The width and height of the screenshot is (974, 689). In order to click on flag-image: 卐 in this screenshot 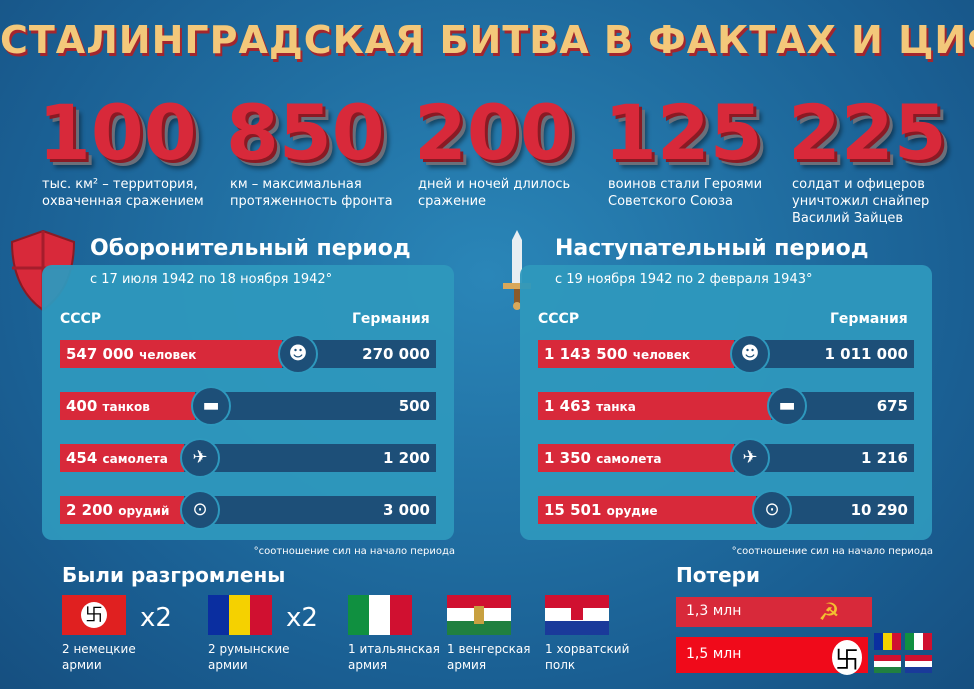, I will do `click(94, 615)`.